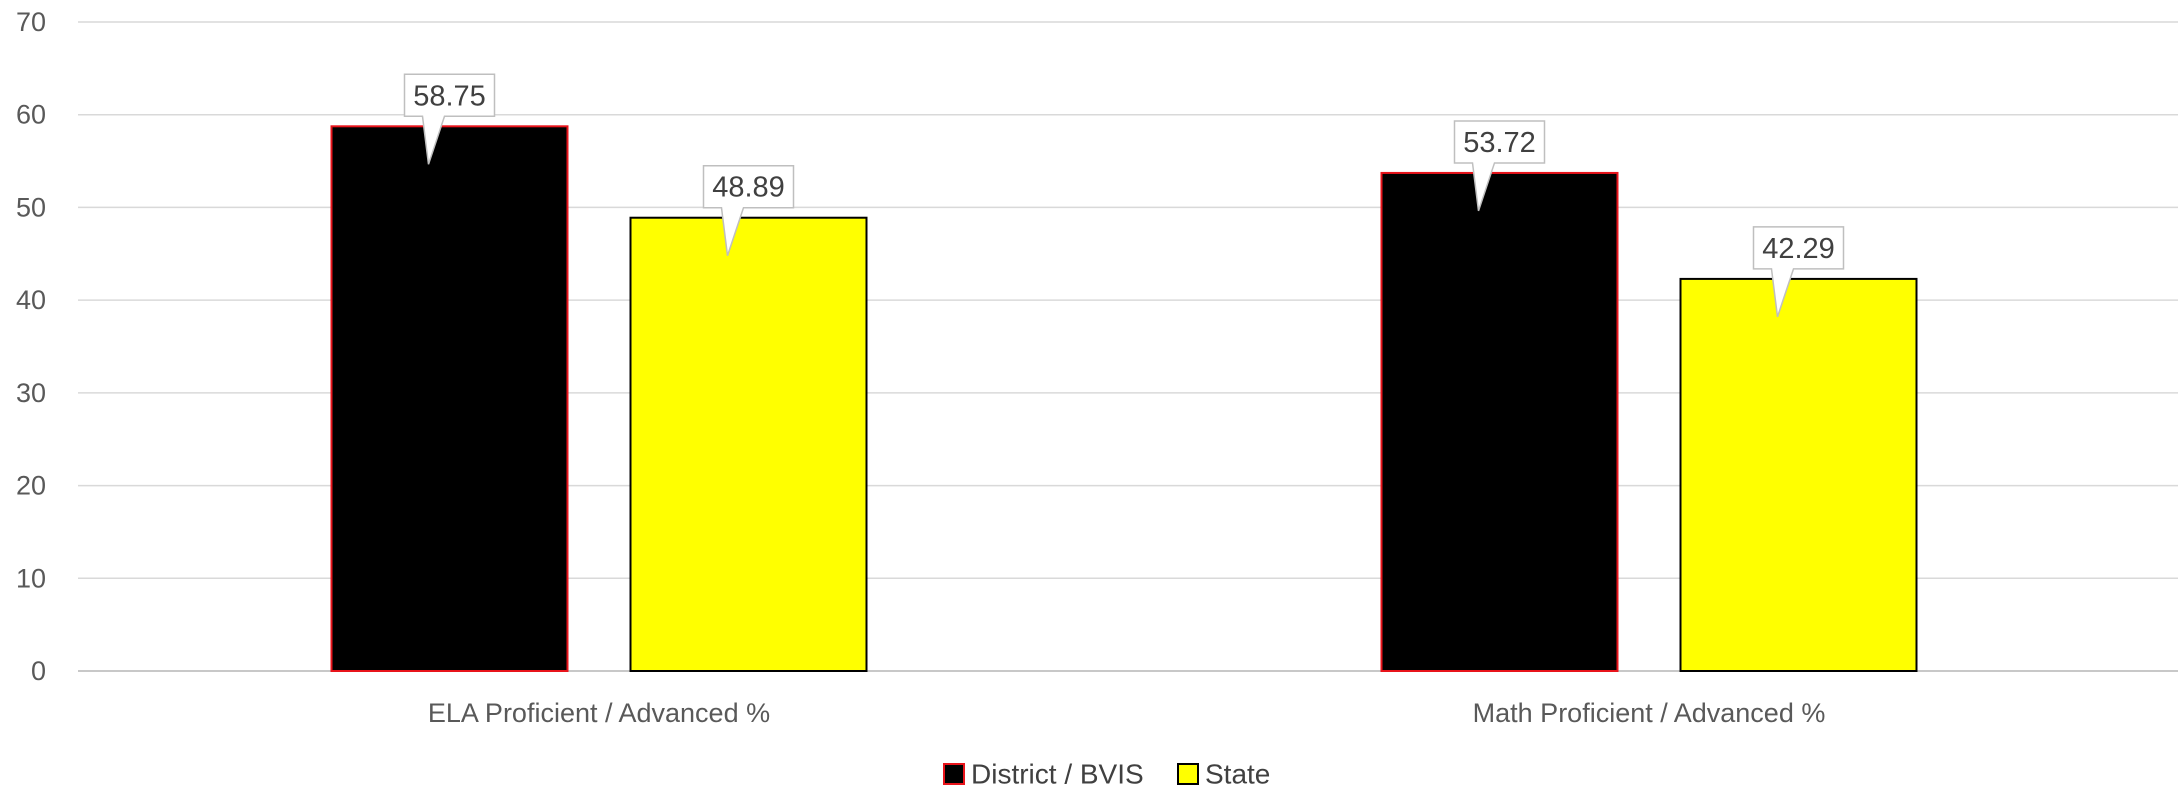  I want to click on data-label: 58.75, so click(449, 96).